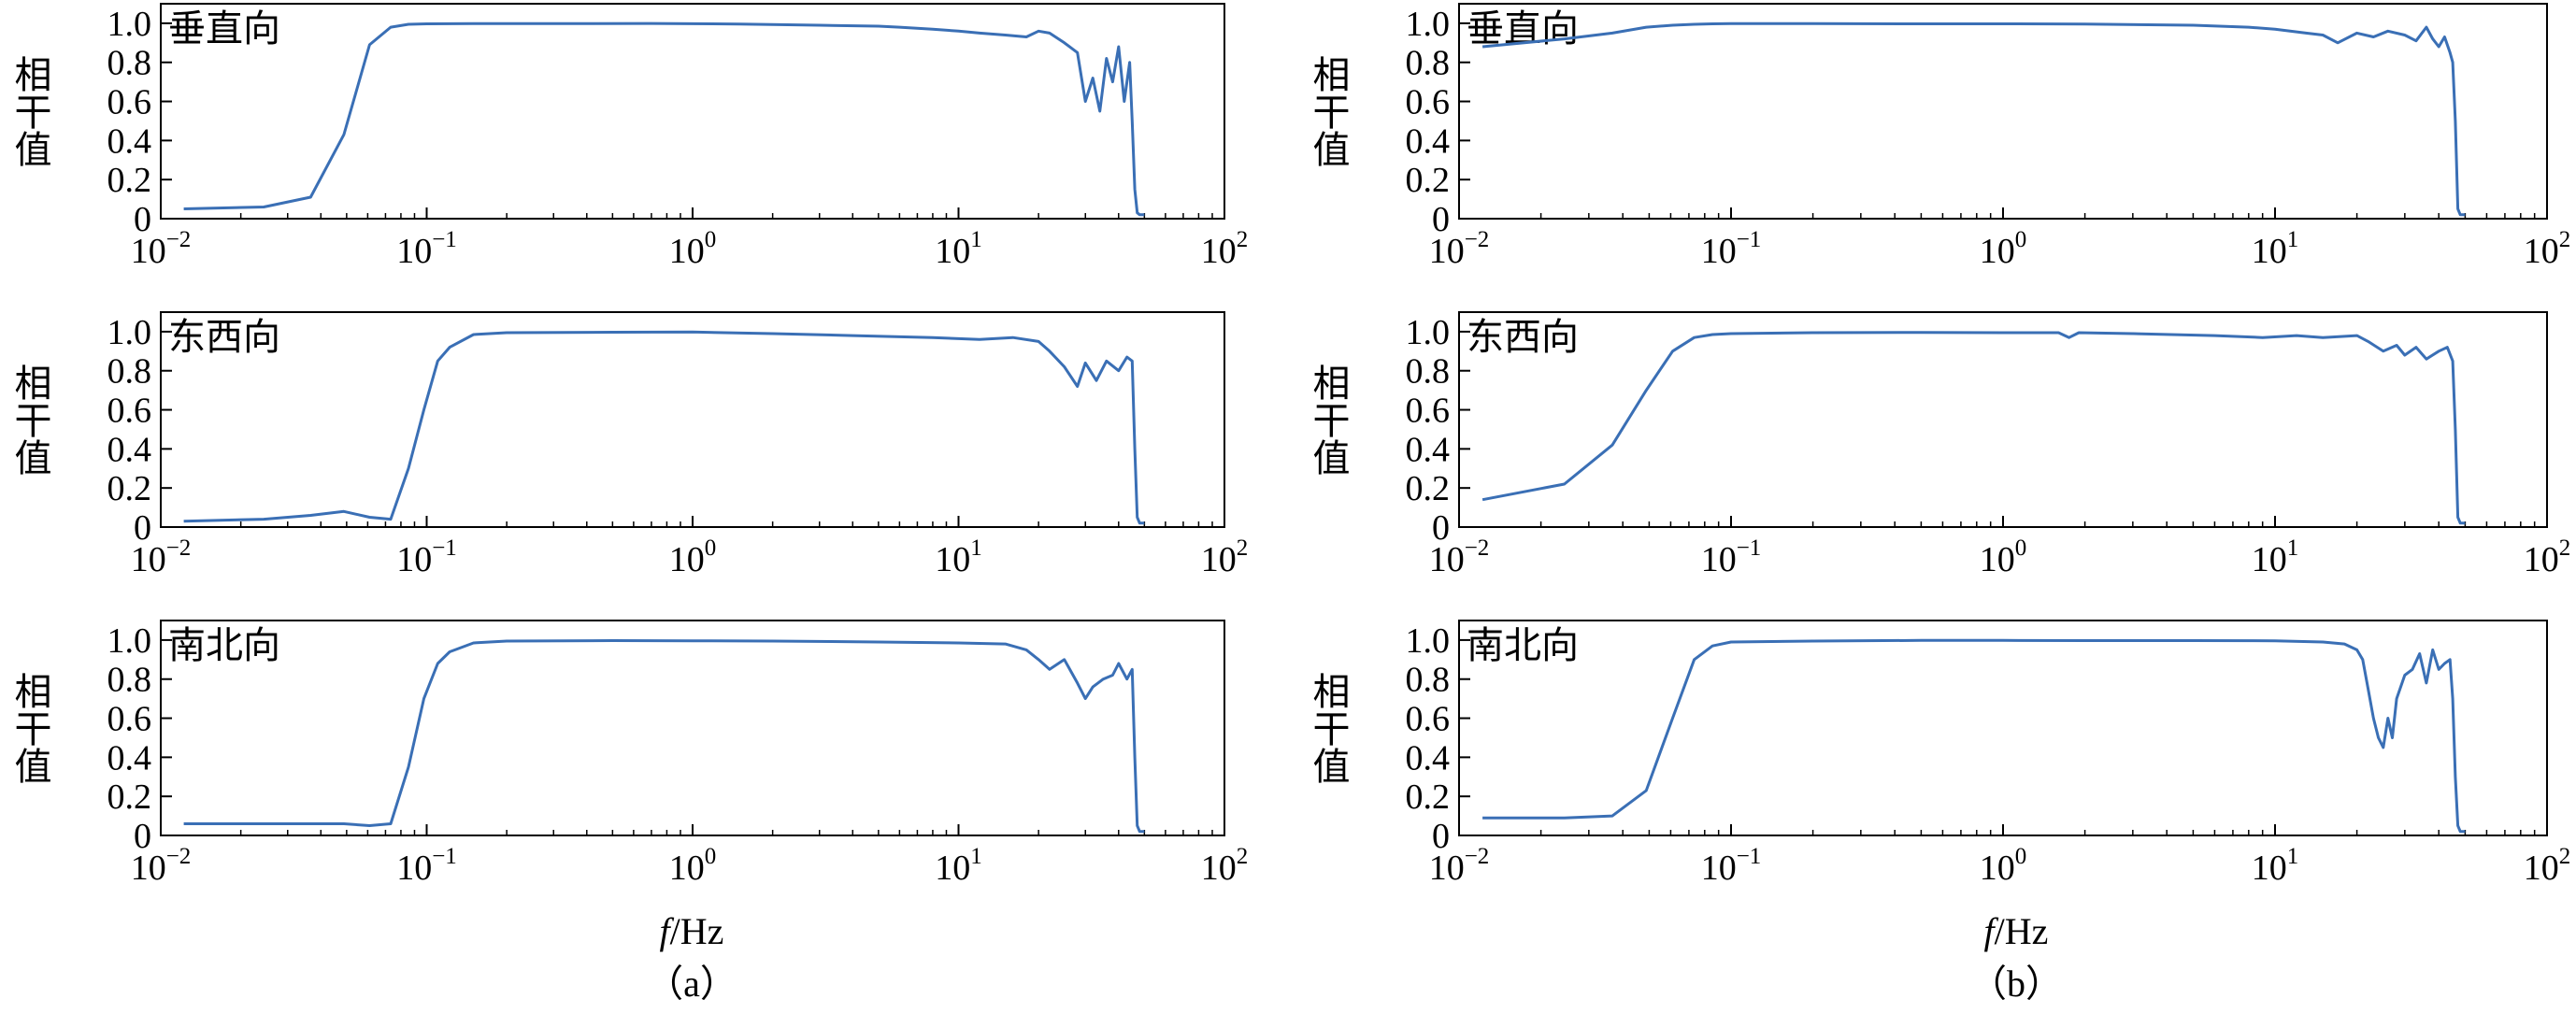 The height and width of the screenshot is (1013, 2576). What do you see at coordinates (1225, 557) in the screenshot?
I see `chart-a-2-x-tick-label: 10²` at bounding box center [1225, 557].